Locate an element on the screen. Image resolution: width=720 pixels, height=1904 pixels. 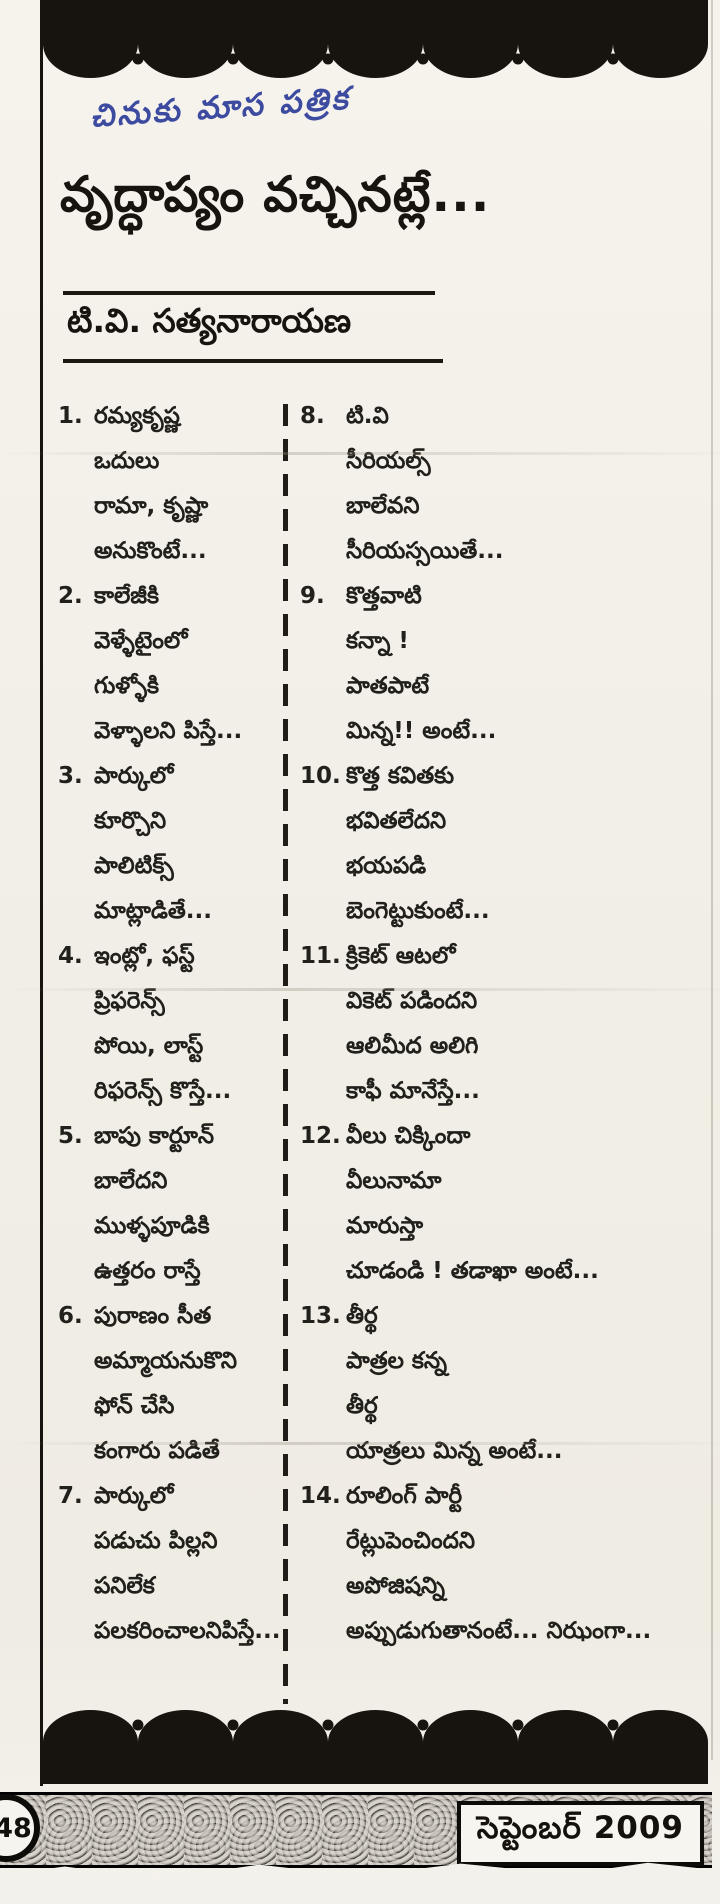
divider-rule-below-author is located at coordinates (253, 361).